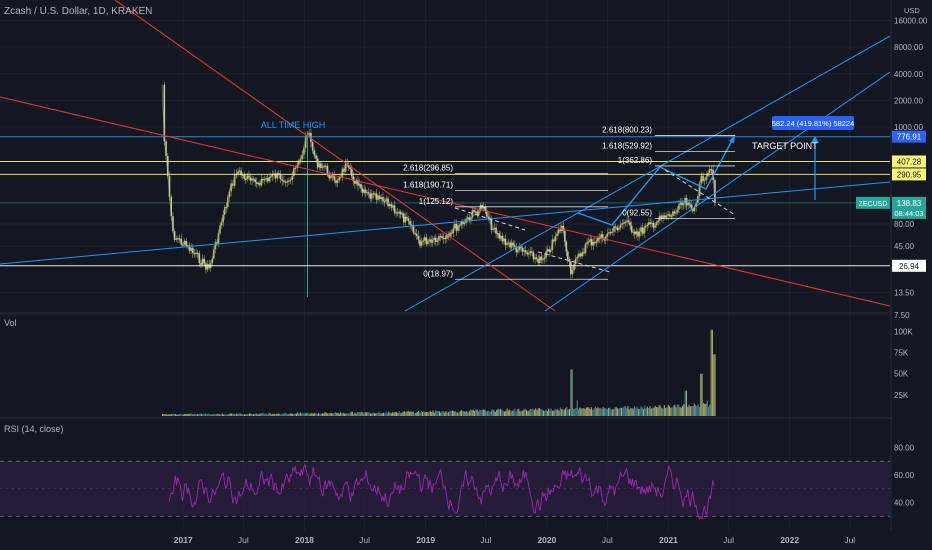  Describe the element at coordinates (908, 100) in the screenshot. I see `price-tick-label: 2000.00` at that location.